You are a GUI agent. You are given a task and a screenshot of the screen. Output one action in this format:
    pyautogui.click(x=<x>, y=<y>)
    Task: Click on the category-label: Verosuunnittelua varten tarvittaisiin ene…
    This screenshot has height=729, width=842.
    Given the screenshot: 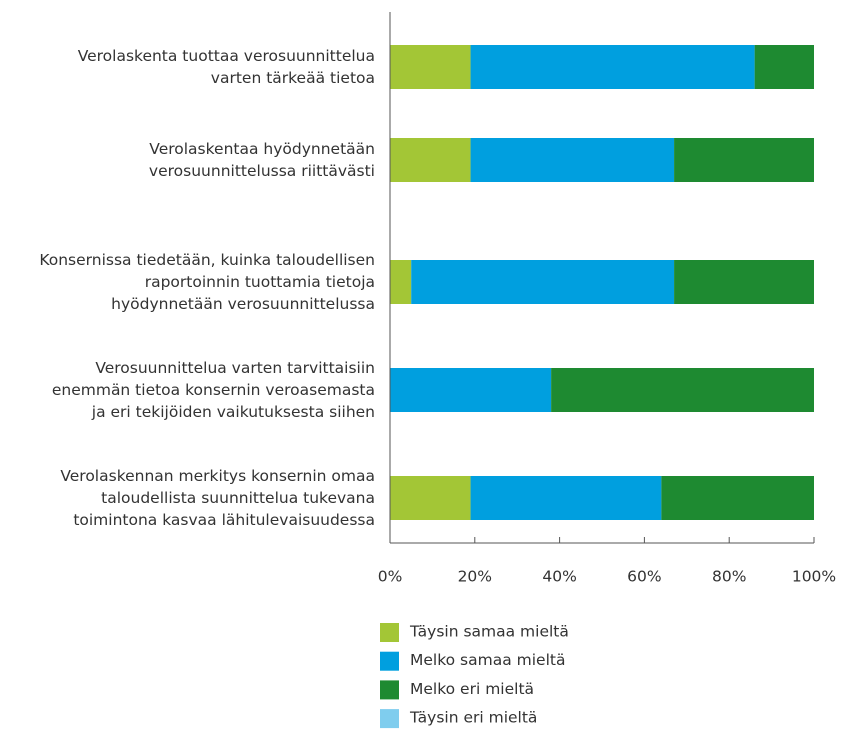 What is the action you would take?
    pyautogui.click(x=213, y=390)
    